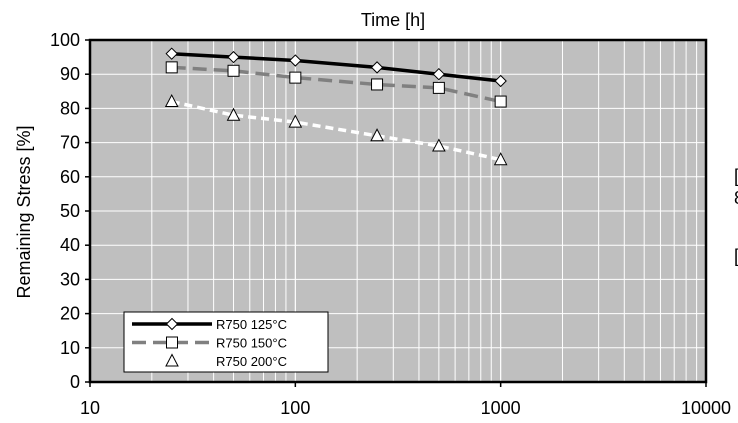 The height and width of the screenshot is (423, 738). I want to click on y-tick-labels: 0 10 20 30 40 50 60 70 80 90 100, so click(70, 211).